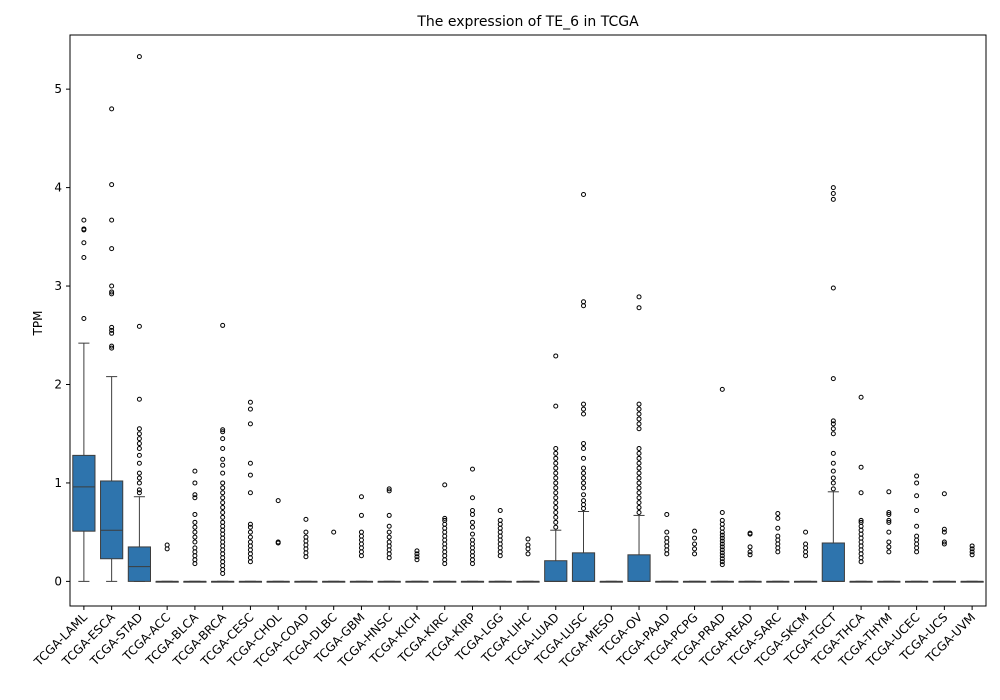 This screenshot has height=700, width=1000. I want to click on chart-title: The expression of TE_6 in TCGA, so click(527, 22).